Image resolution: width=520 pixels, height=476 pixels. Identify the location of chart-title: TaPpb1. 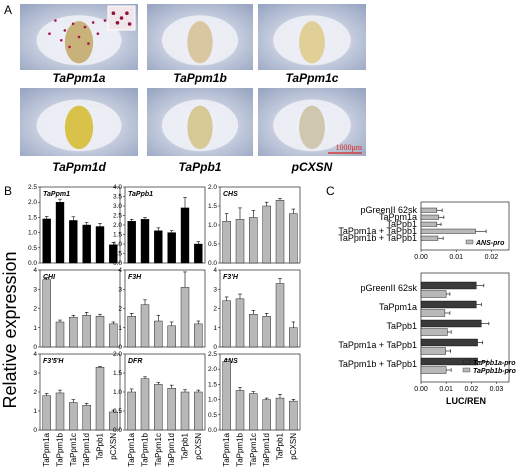
(140, 194).